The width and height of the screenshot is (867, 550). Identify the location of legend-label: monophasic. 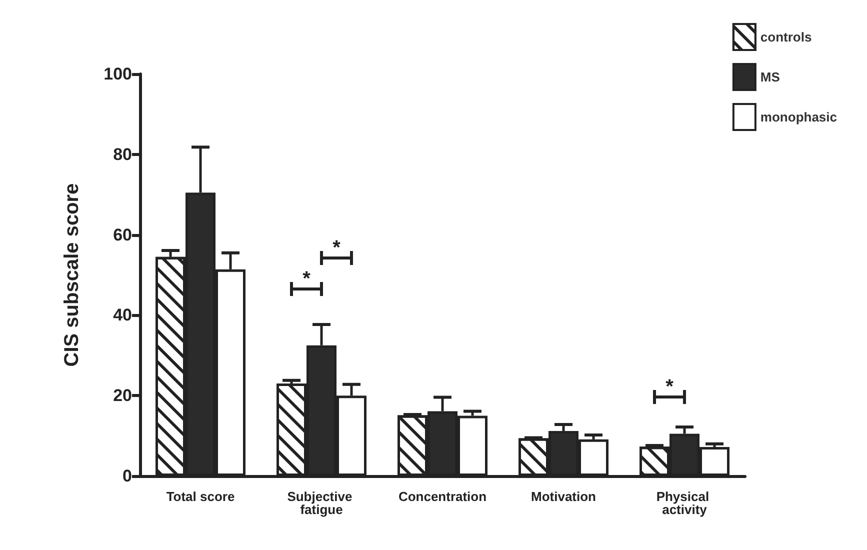
(799, 117).